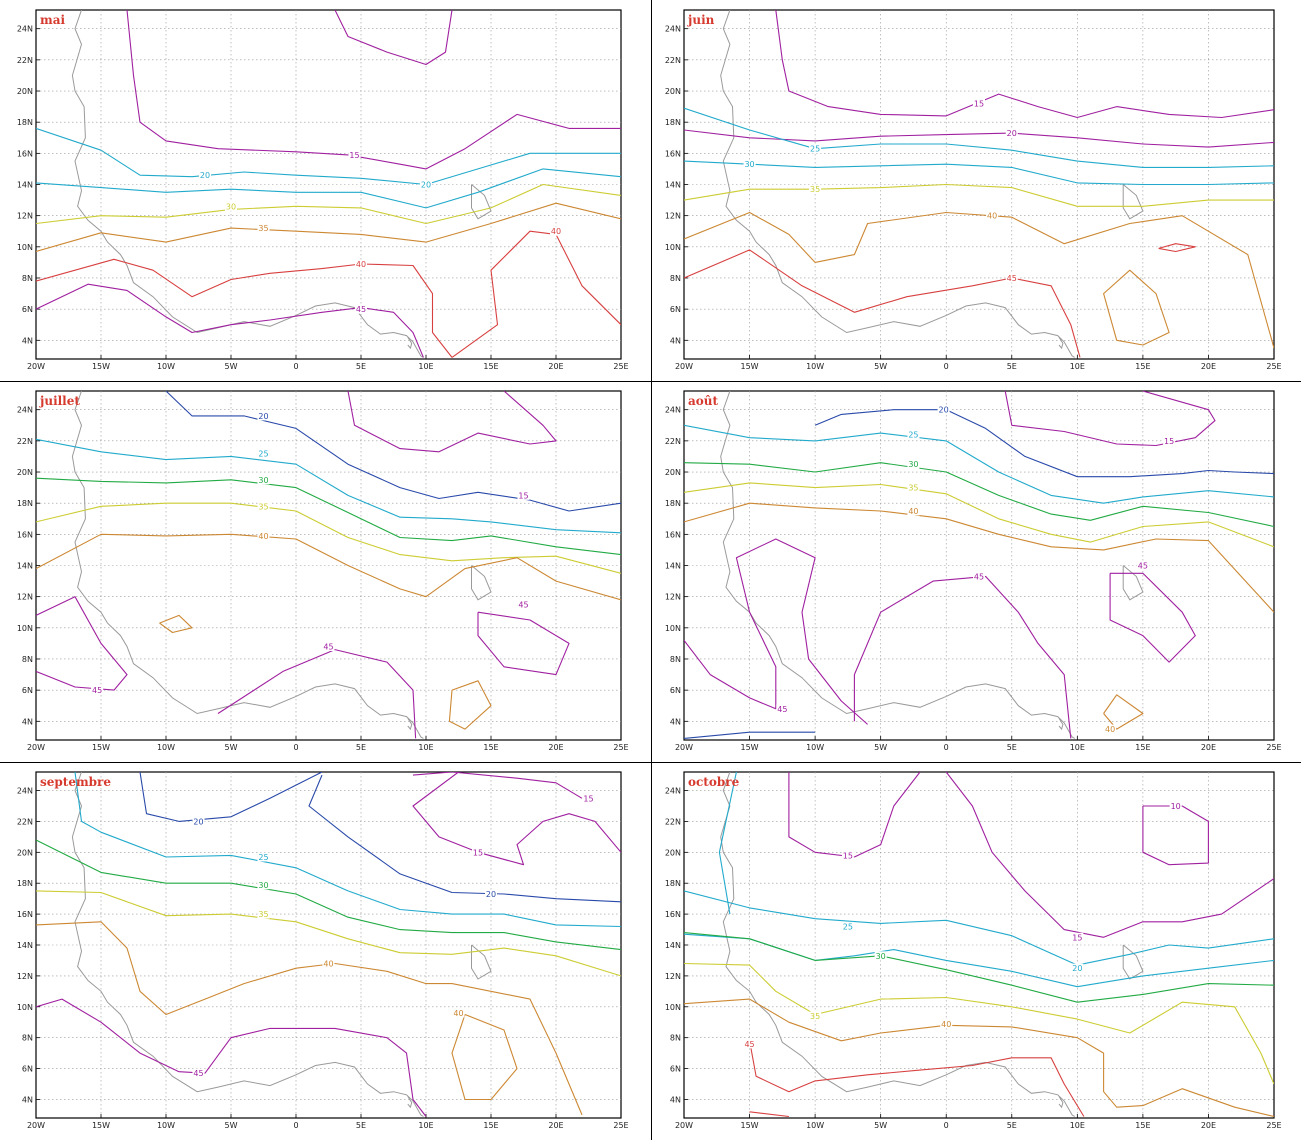 Image resolution: width=1301 pixels, height=1144 pixels. Describe the element at coordinates (361, 747) in the screenshot. I see `lon-tick-label: 5E` at that location.